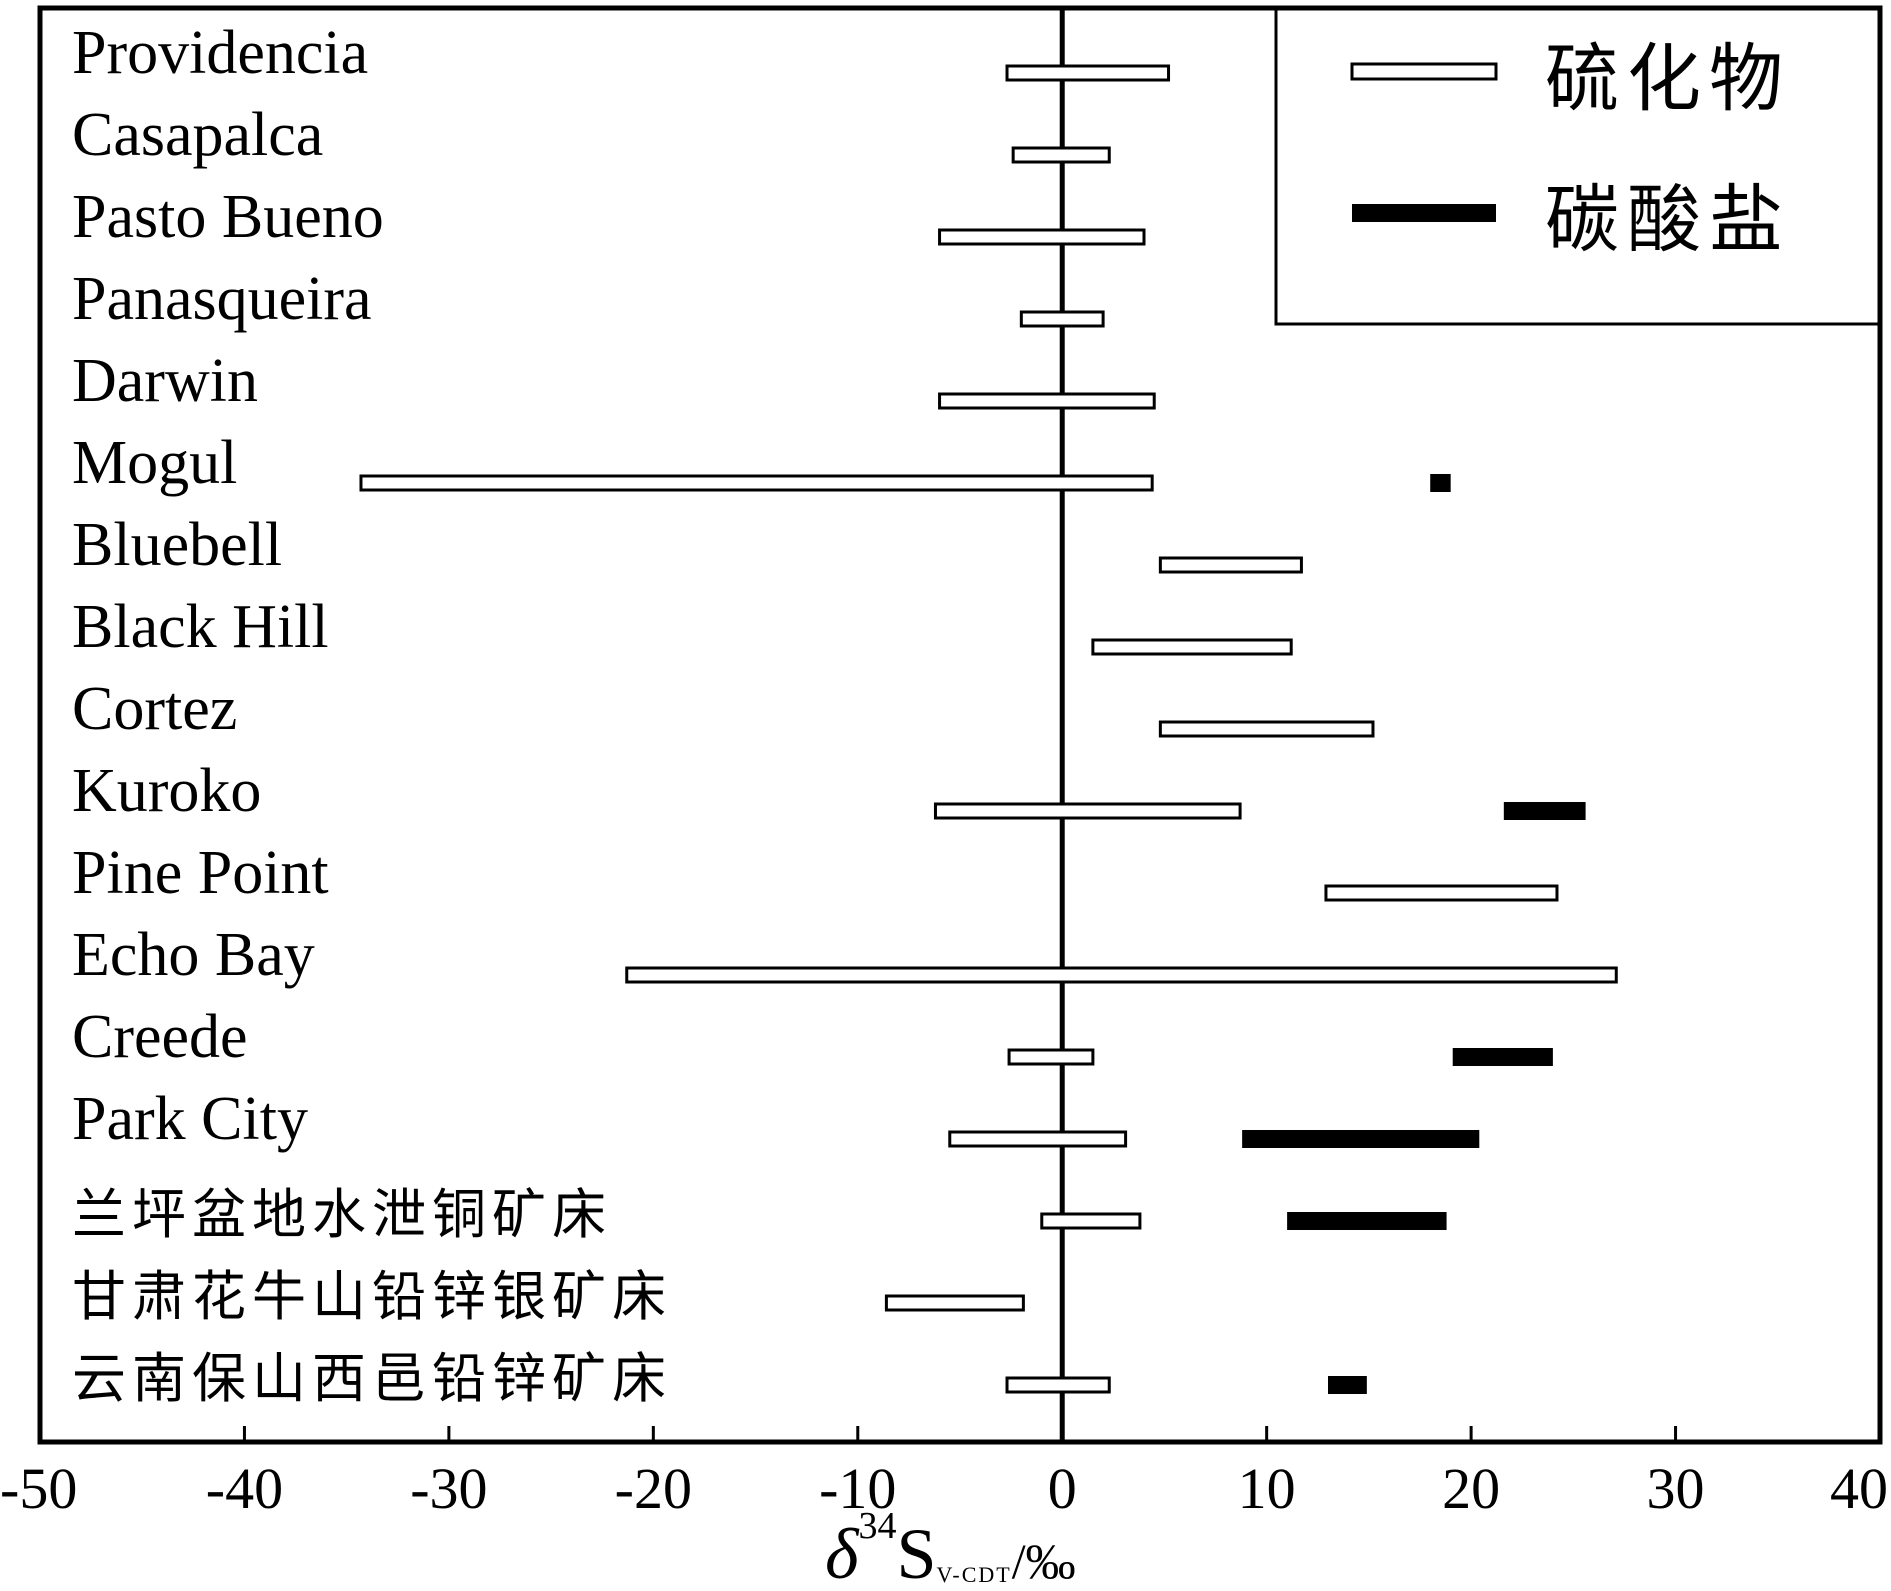 The image size is (1891, 1591). I want to click on x-tick-label--30: -30, so click(448, 1488).